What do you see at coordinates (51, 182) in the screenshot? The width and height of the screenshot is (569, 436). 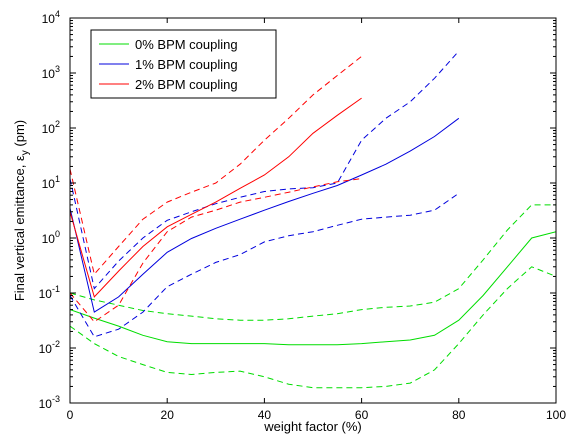 I see `y-tick-label: 10¹` at bounding box center [51, 182].